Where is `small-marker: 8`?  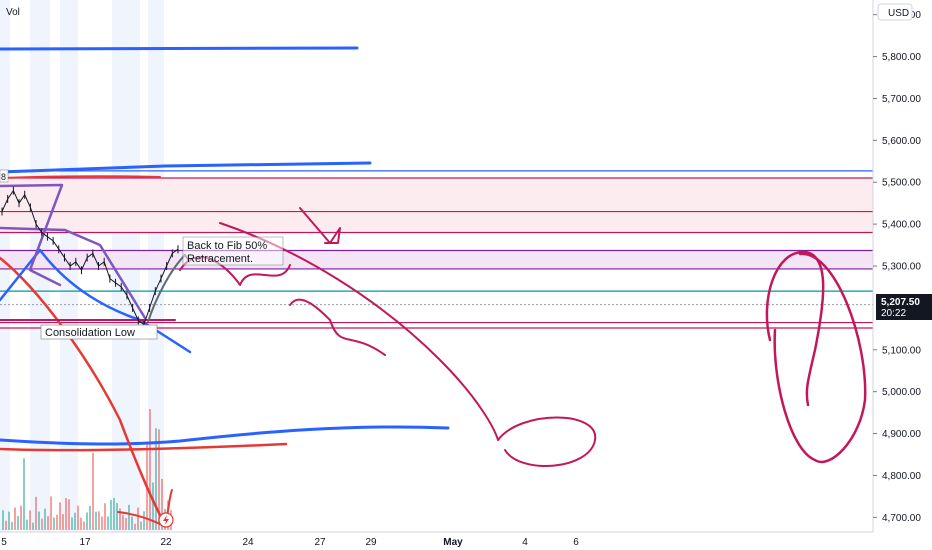
small-marker: 8 is located at coordinates (4, 176).